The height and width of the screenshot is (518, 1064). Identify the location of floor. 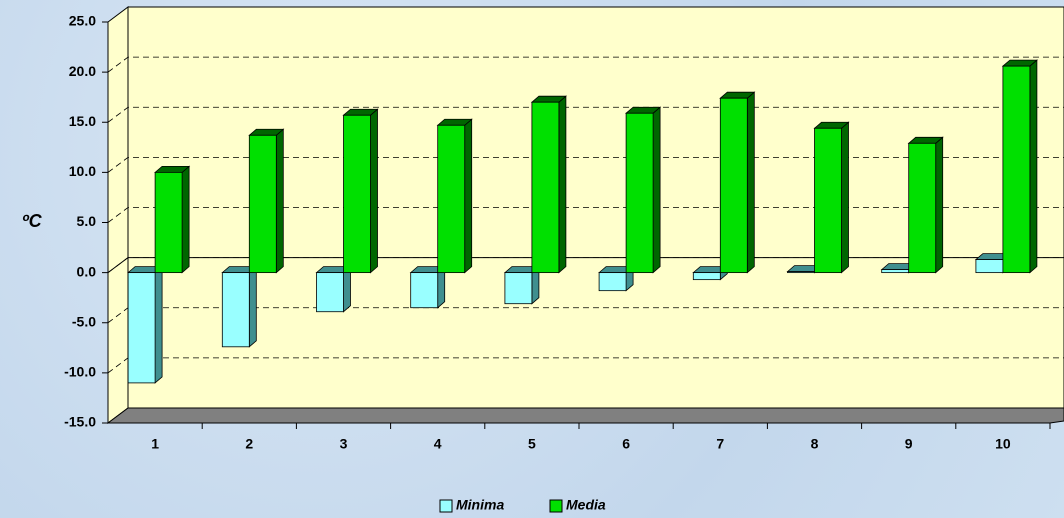
(585, 415).